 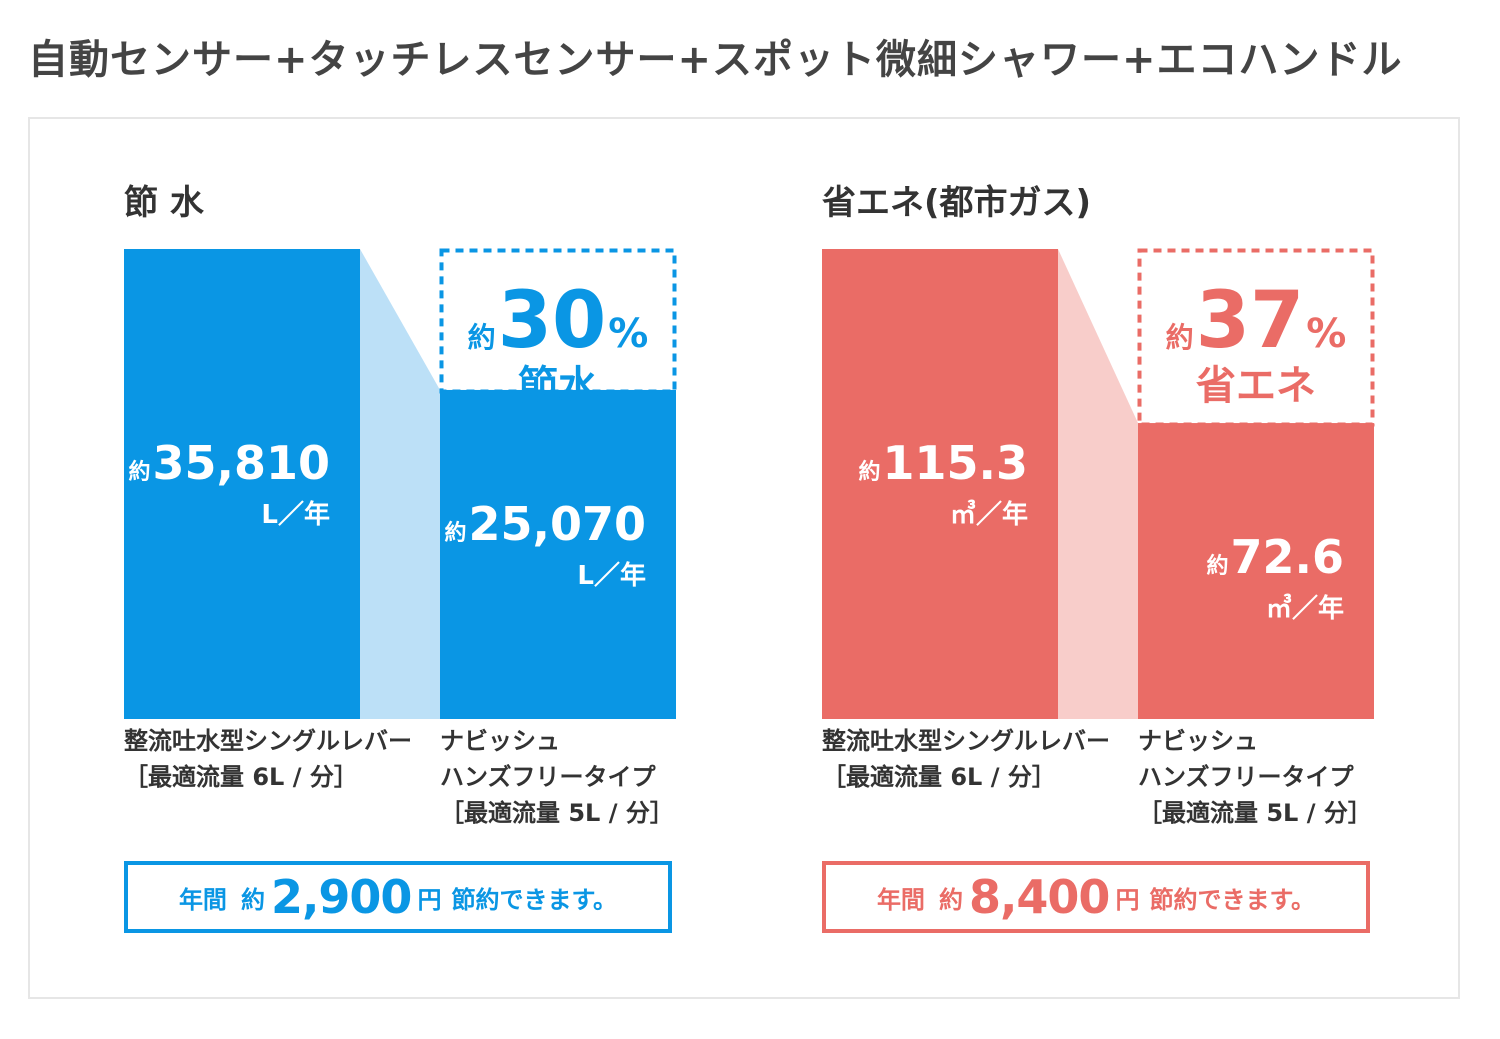 What do you see at coordinates (557, 524) in the screenshot?
I see `bar-navish-number: 25,070` at bounding box center [557, 524].